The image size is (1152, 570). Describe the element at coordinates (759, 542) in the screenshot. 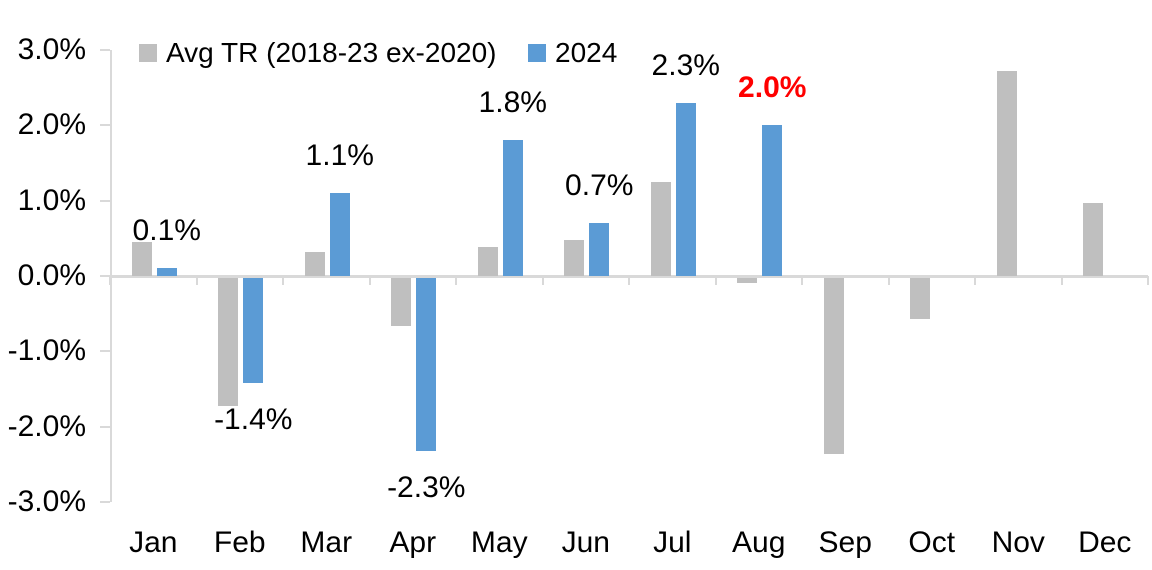

I see `x-tick-label-aug: Aug` at that location.